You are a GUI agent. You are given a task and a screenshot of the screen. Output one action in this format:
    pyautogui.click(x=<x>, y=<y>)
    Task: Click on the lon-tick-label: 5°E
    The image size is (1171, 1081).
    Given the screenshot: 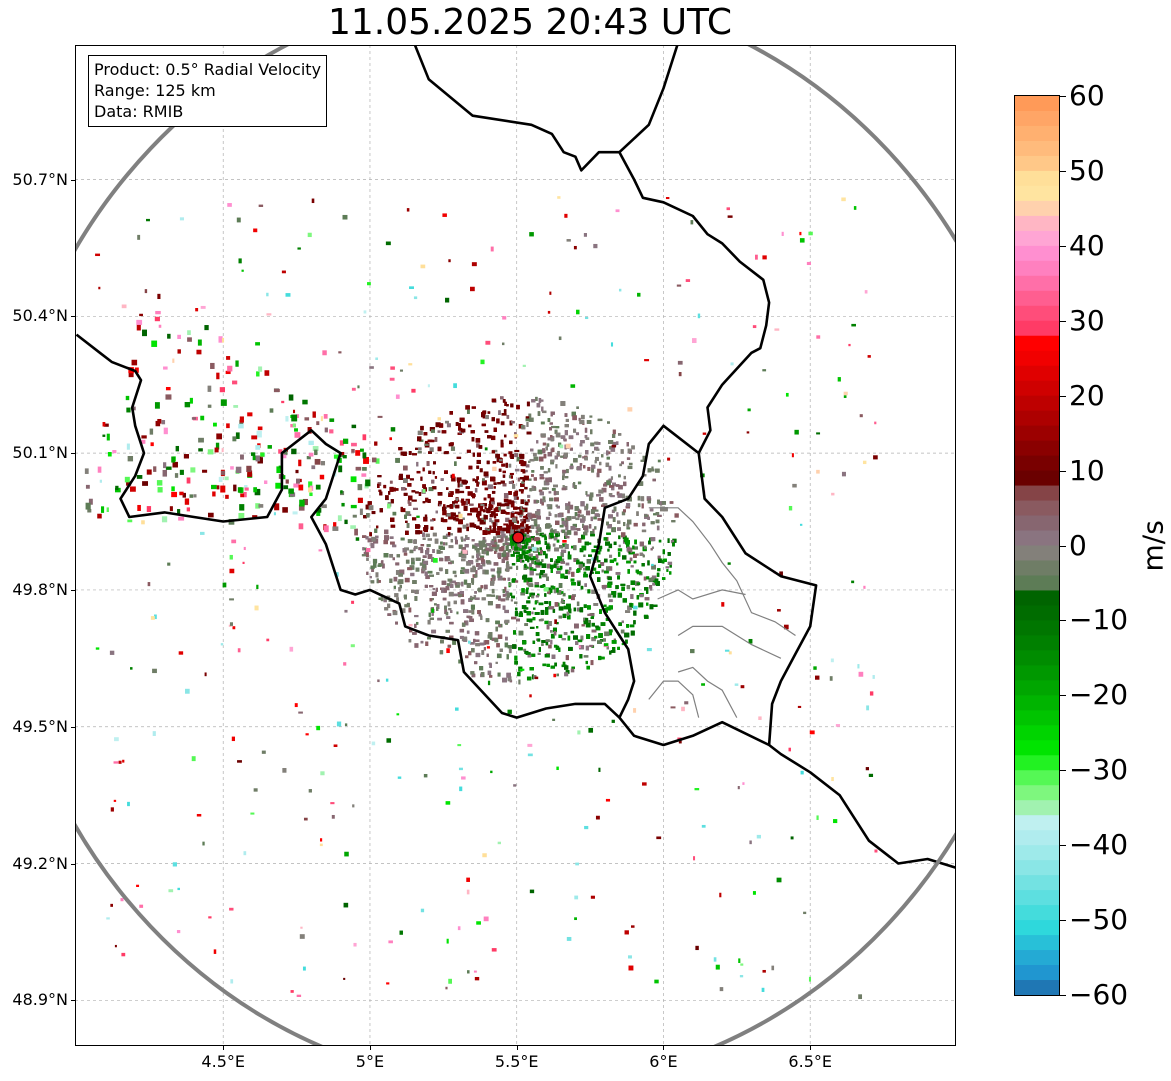 What is the action you would take?
    pyautogui.click(x=370, y=1061)
    